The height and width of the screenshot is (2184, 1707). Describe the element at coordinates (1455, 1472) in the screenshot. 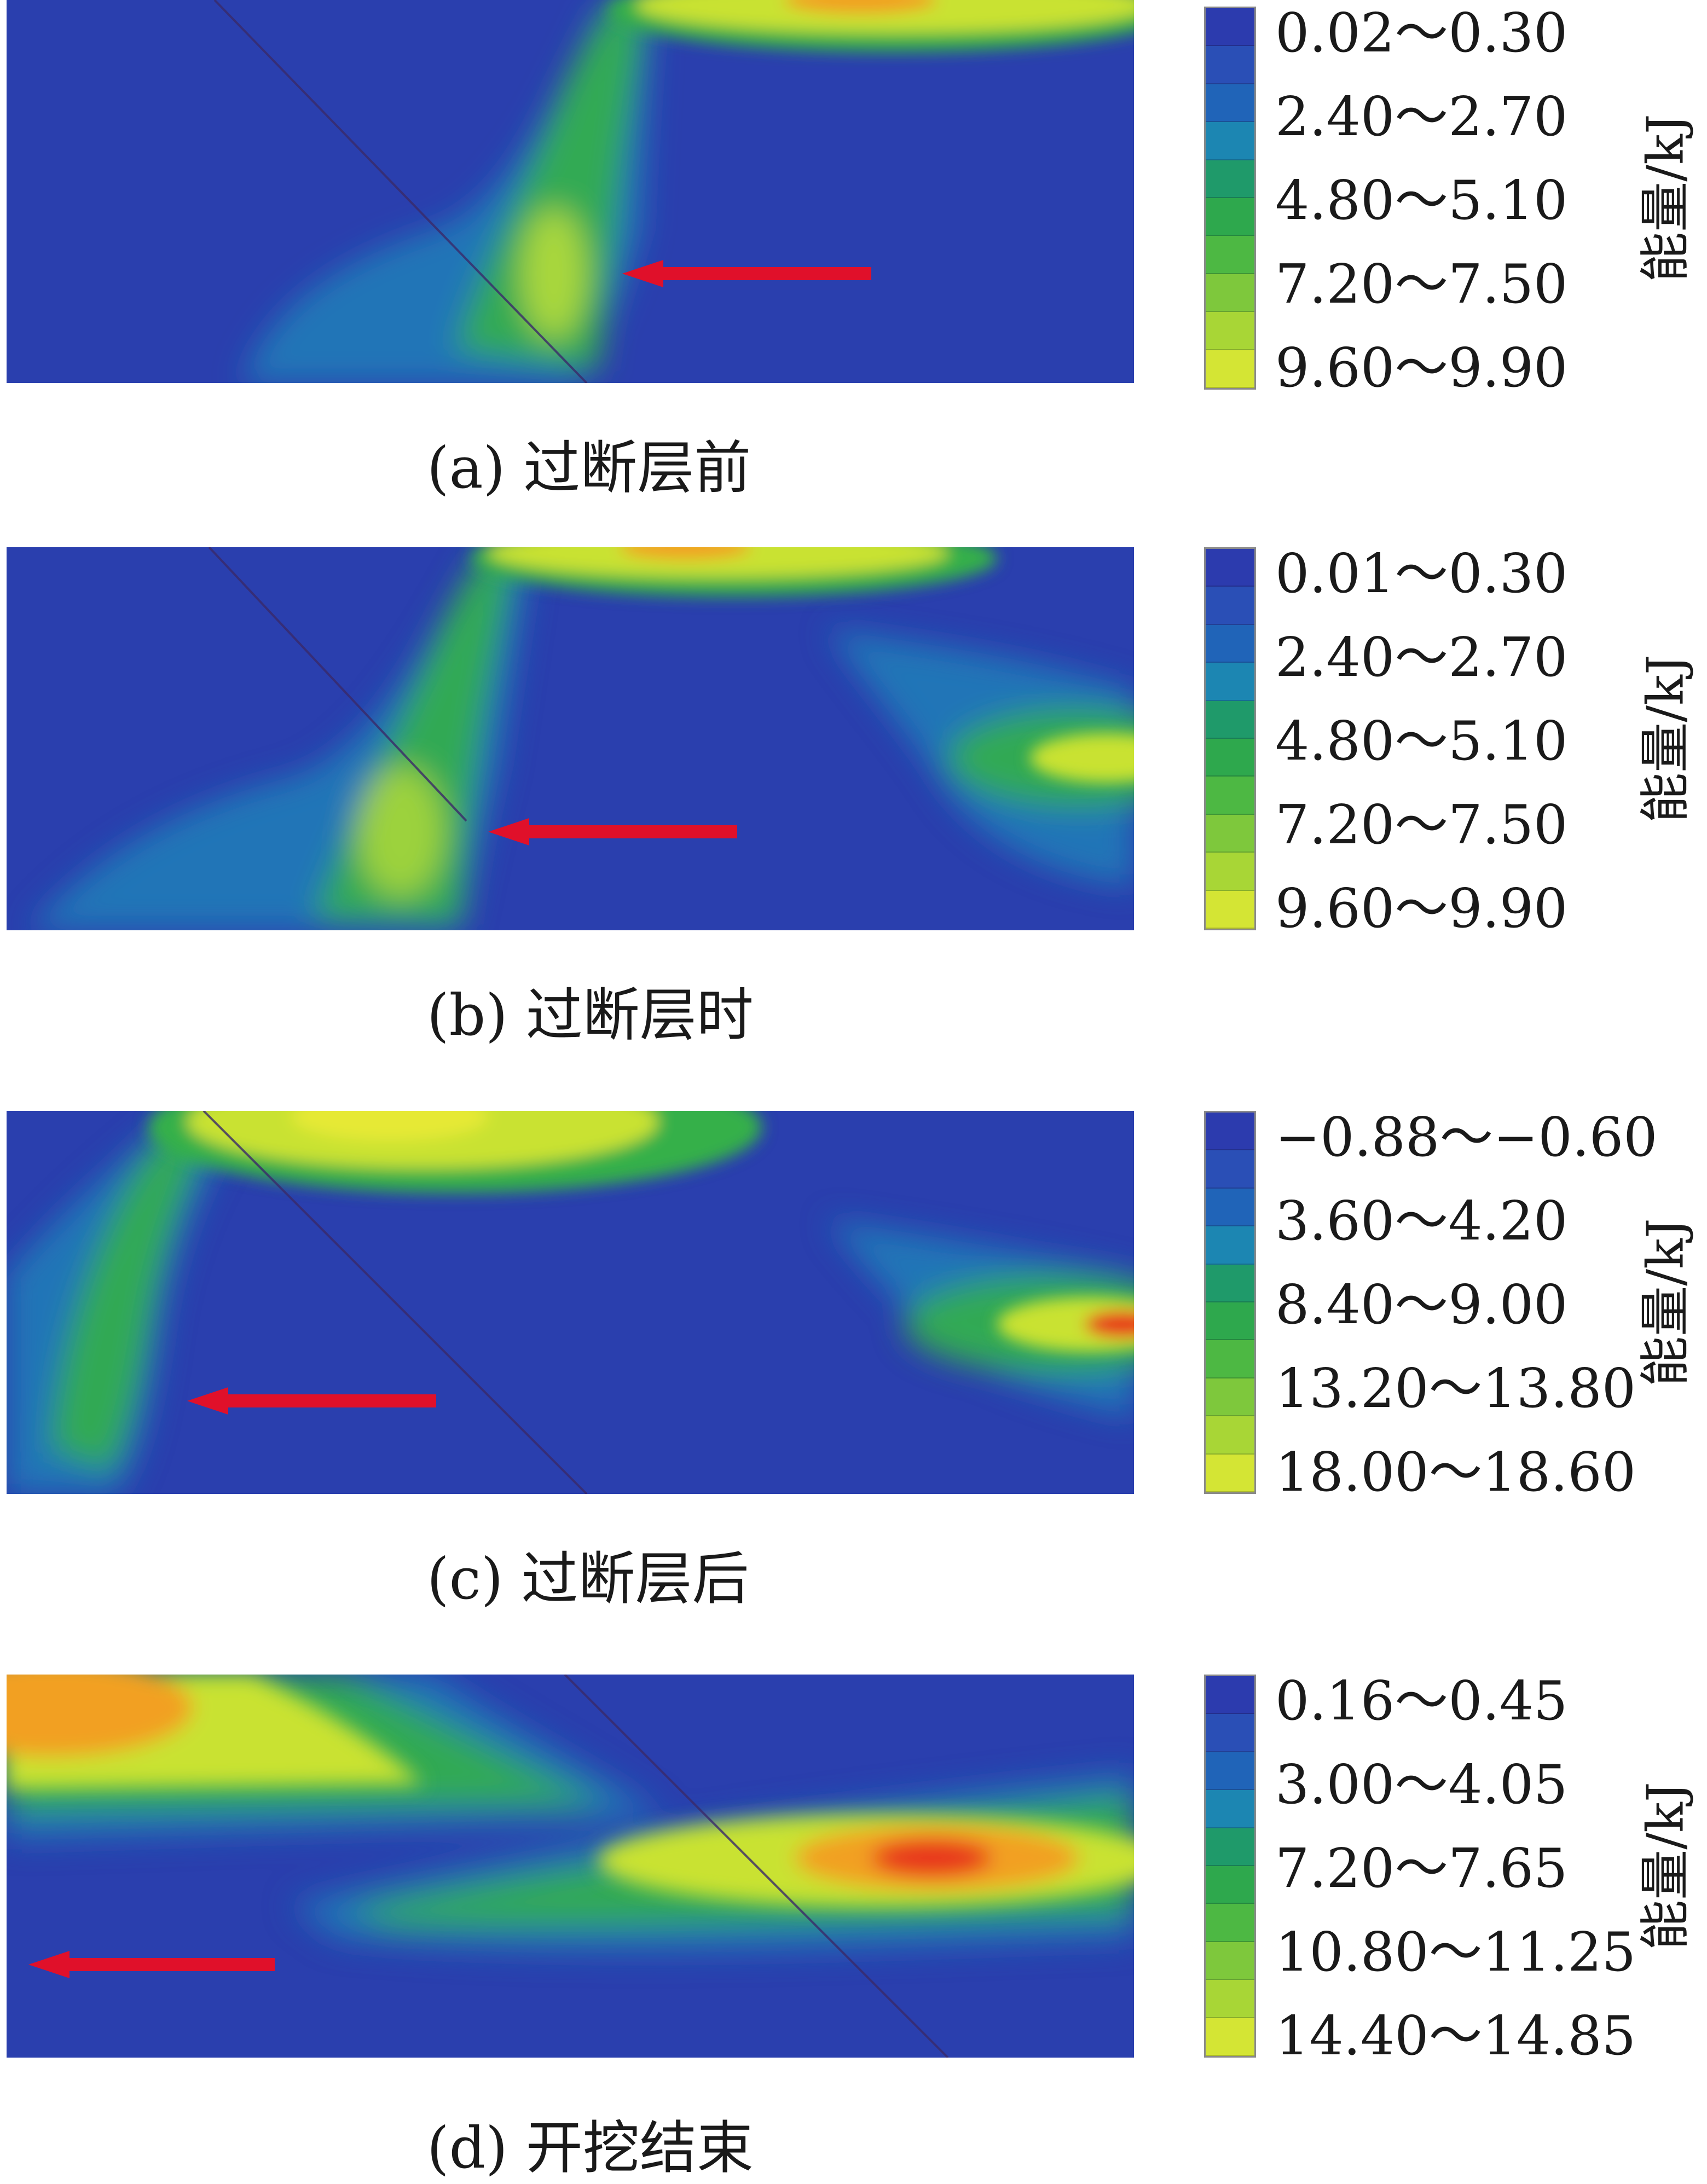

I see `legend-label: 18.00～18.60` at that location.